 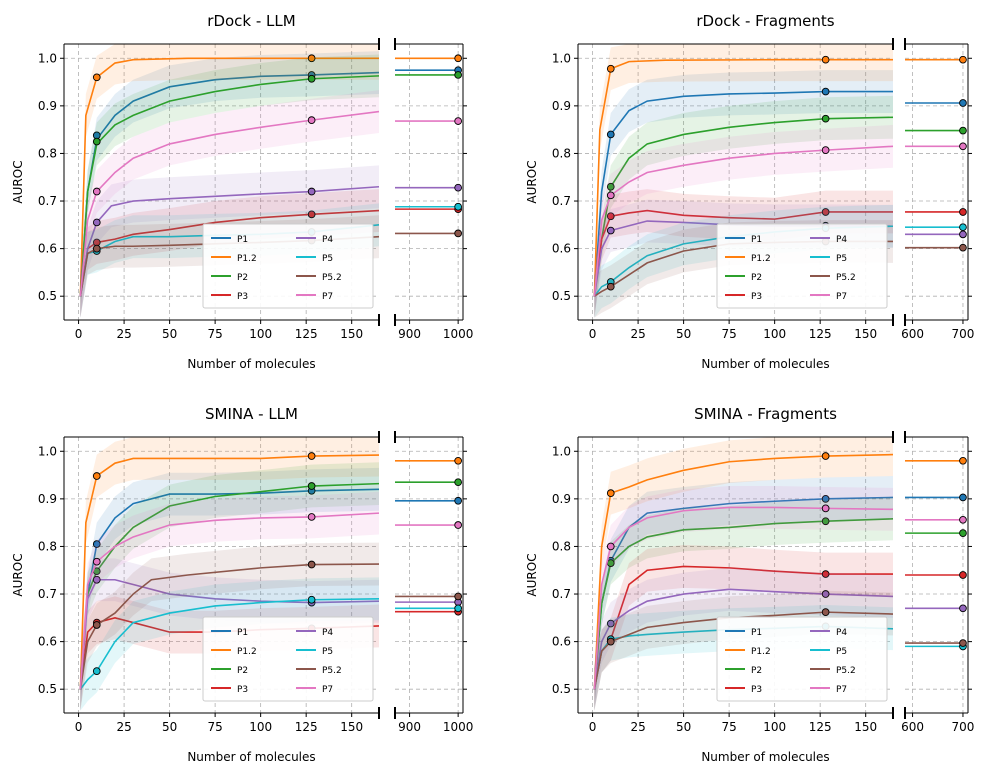 I want to click on legend-label: P2, so click(x=242, y=278).